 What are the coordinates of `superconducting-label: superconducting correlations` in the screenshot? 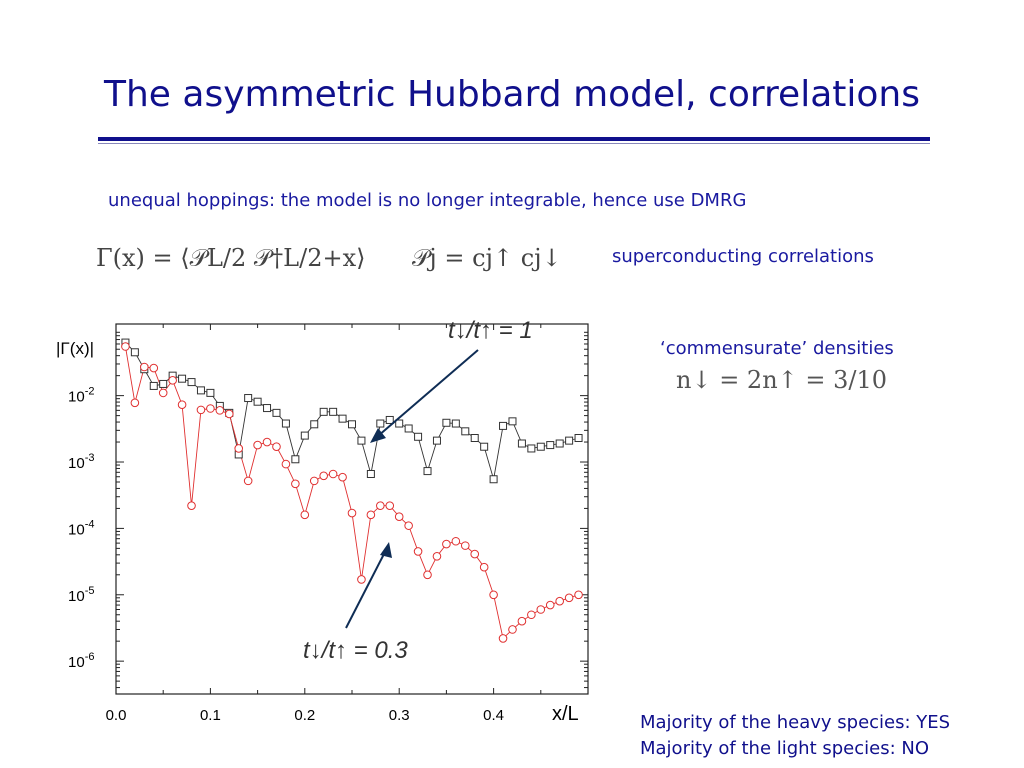 It's located at (743, 256).